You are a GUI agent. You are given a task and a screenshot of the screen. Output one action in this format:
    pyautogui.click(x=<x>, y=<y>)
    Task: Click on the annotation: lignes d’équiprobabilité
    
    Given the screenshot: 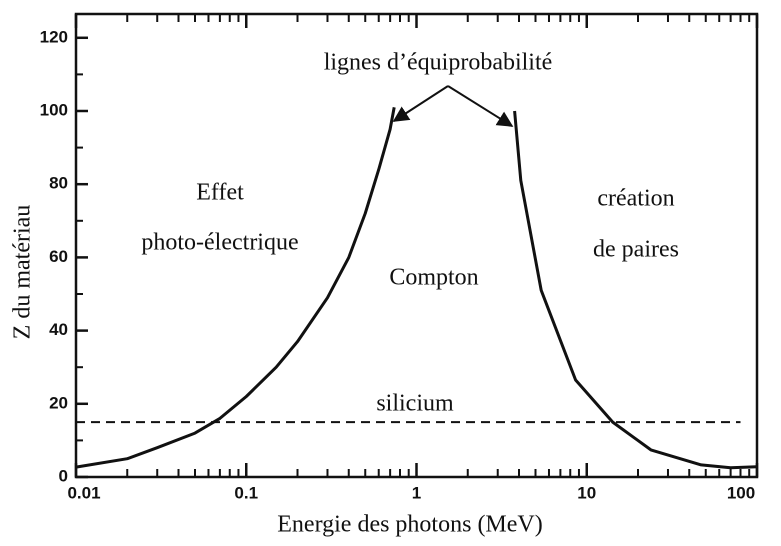 What is the action you would take?
    pyautogui.click(x=438, y=63)
    